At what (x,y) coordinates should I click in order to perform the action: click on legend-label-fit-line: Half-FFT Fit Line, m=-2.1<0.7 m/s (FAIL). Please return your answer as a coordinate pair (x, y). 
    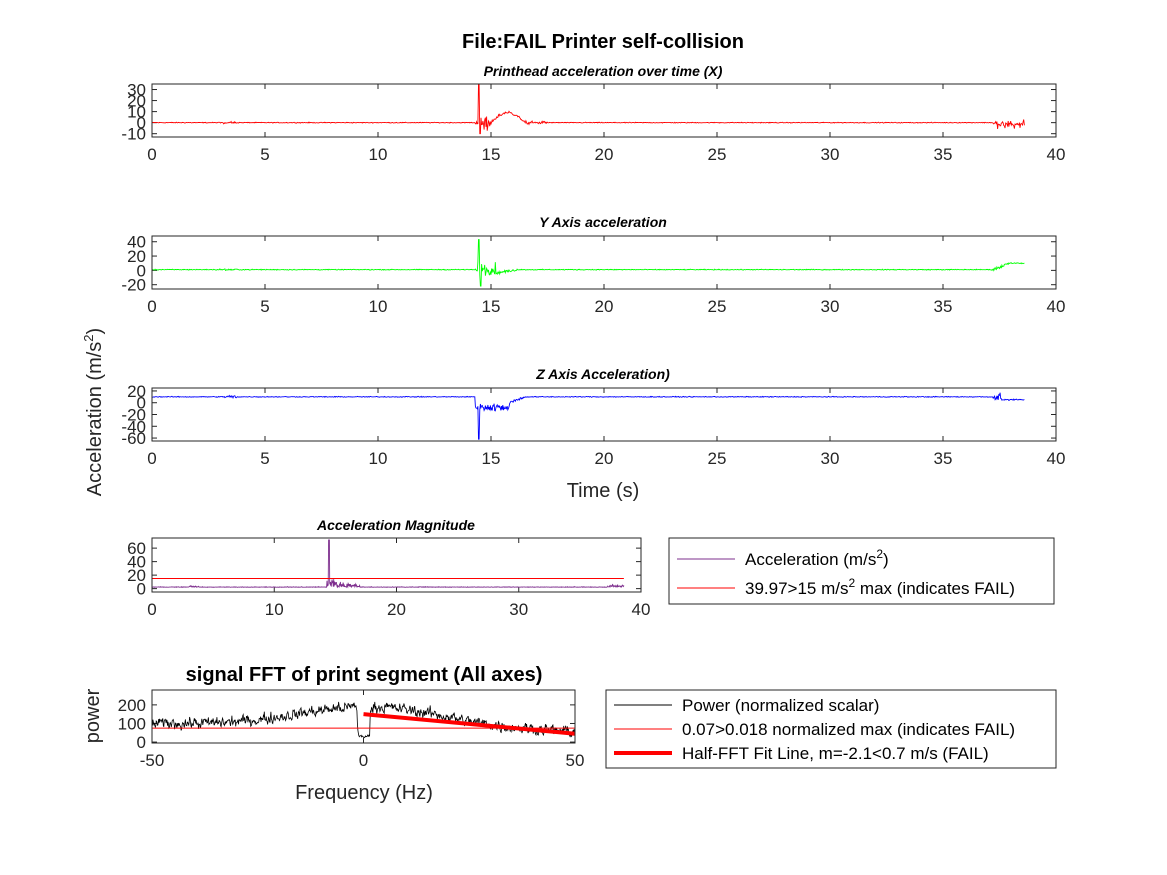
    Looking at the image, I should click on (835, 753).